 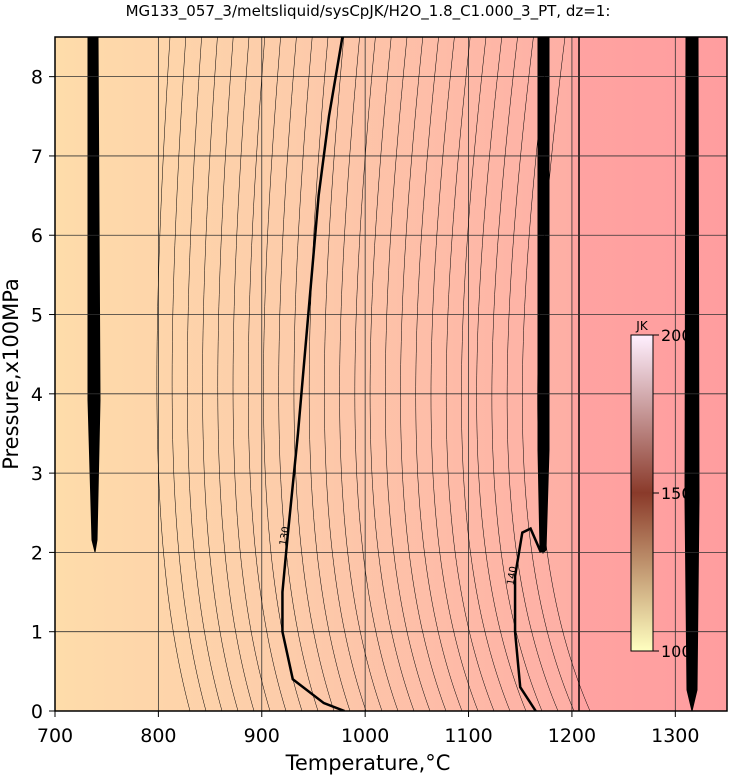 What do you see at coordinates (642, 493) in the screenshot?
I see `colorbar` at bounding box center [642, 493].